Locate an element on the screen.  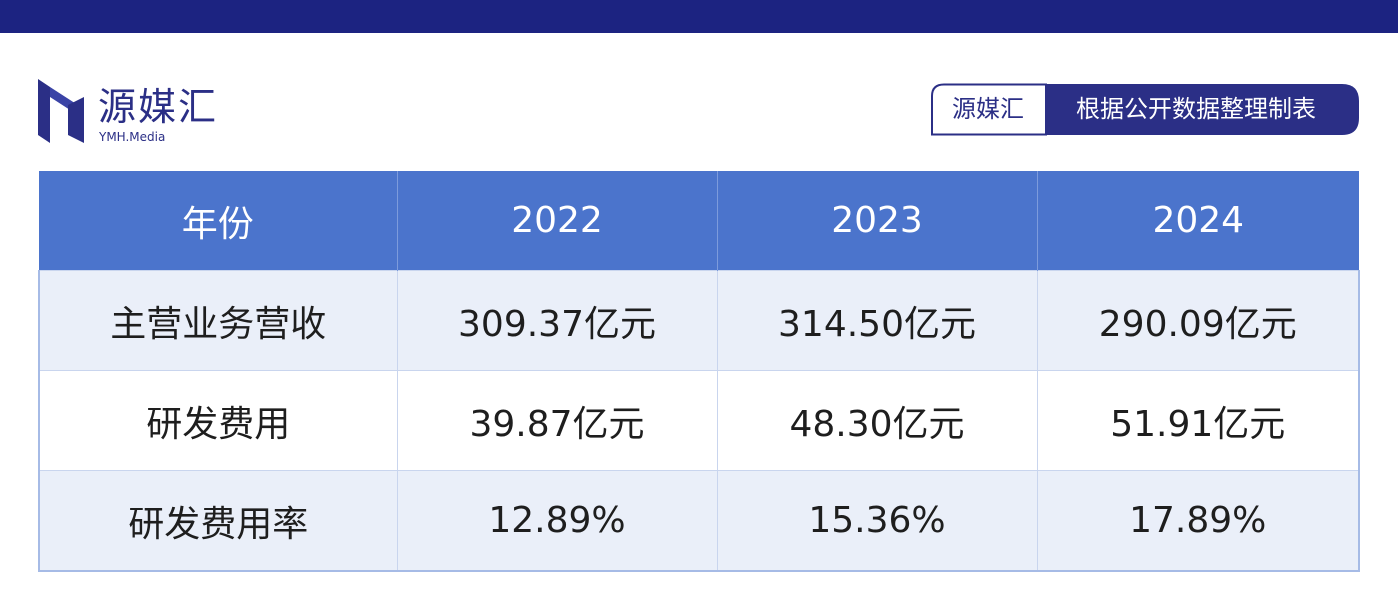
table-cell: 15.36% is located at coordinates (877, 521).